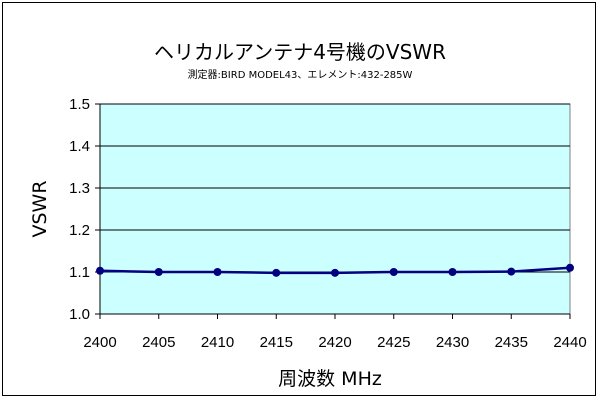 The image size is (600, 400). What do you see at coordinates (276, 342) in the screenshot?
I see `x-tick-label: 2415` at bounding box center [276, 342].